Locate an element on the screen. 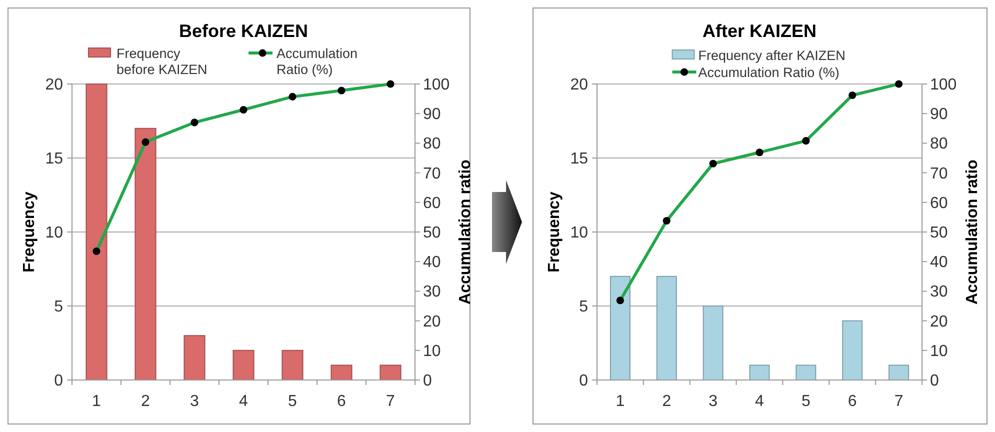 Image resolution: width=995 pixels, height=432 pixels. legend-label: Frequency before KAIZEN is located at coordinates (162, 61).